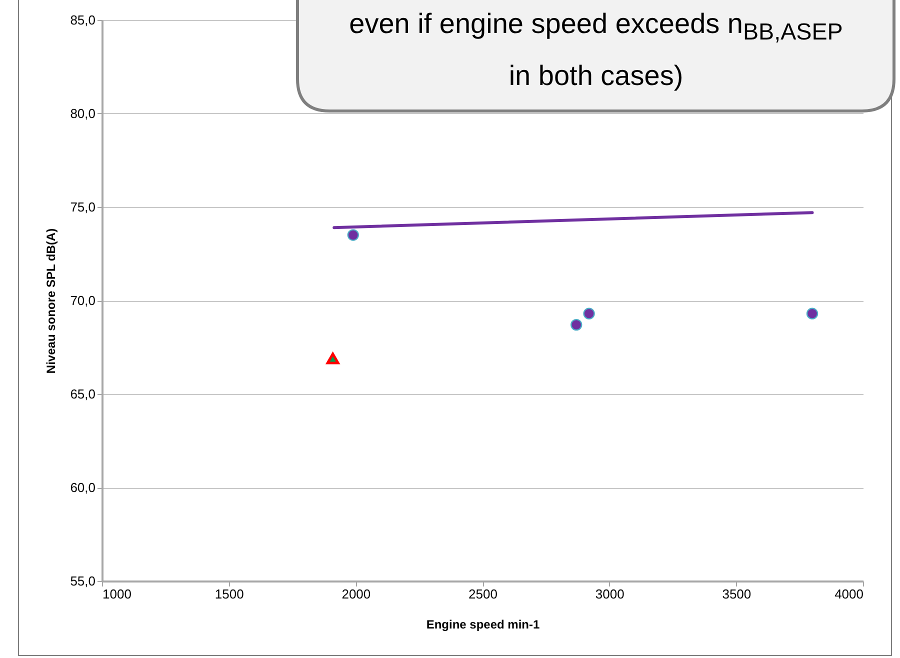 The image size is (900, 658). I want to click on x-tick-label: 1500, so click(229, 594).